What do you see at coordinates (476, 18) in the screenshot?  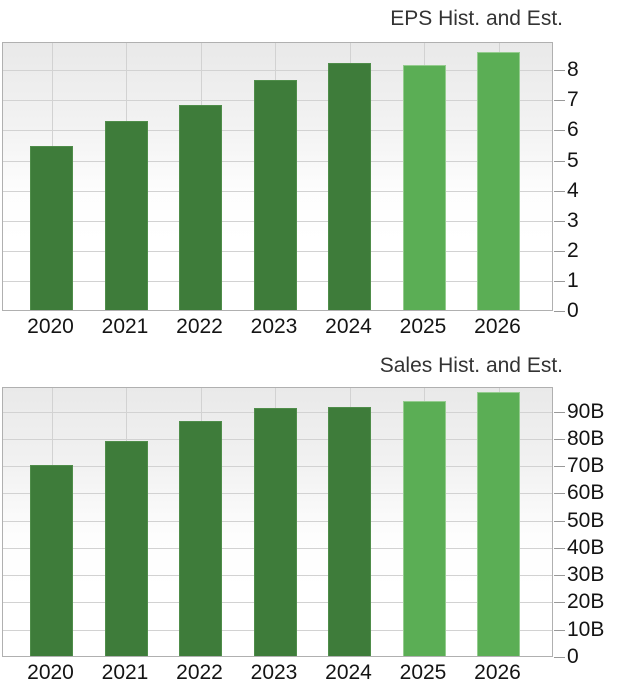 I see `eps-chart-title: EPS Hist. and Est.` at bounding box center [476, 18].